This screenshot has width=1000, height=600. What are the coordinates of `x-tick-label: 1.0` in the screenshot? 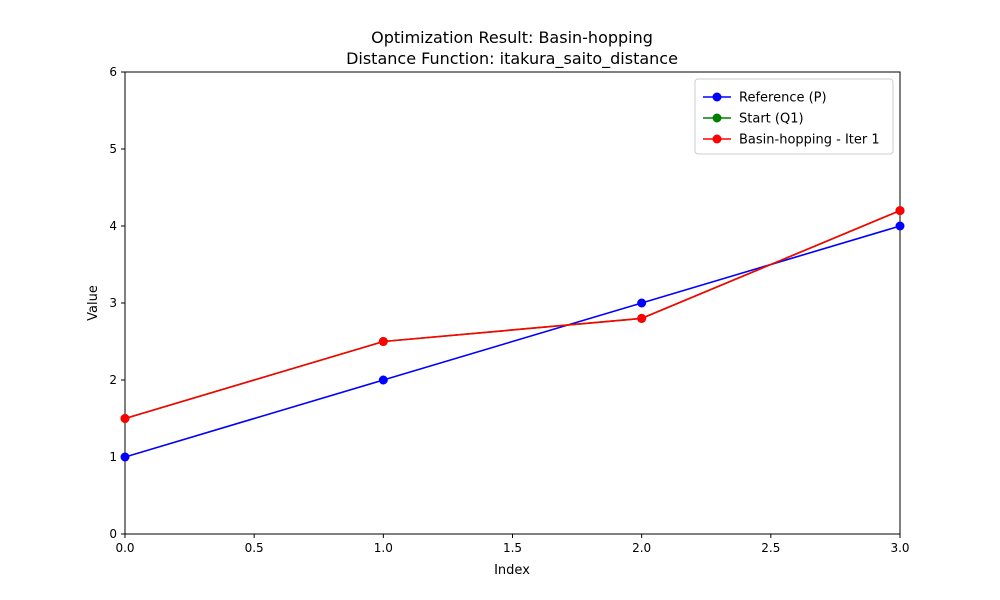 It's located at (383, 548).